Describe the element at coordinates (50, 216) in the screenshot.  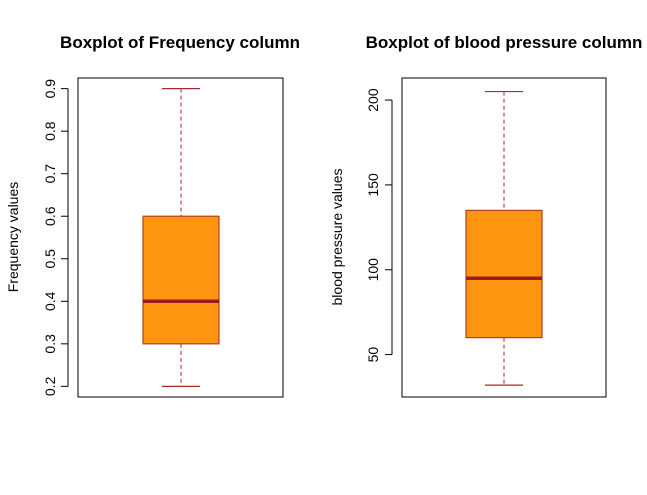
I see `frequency-y-tick-label: 0.6` at that location.